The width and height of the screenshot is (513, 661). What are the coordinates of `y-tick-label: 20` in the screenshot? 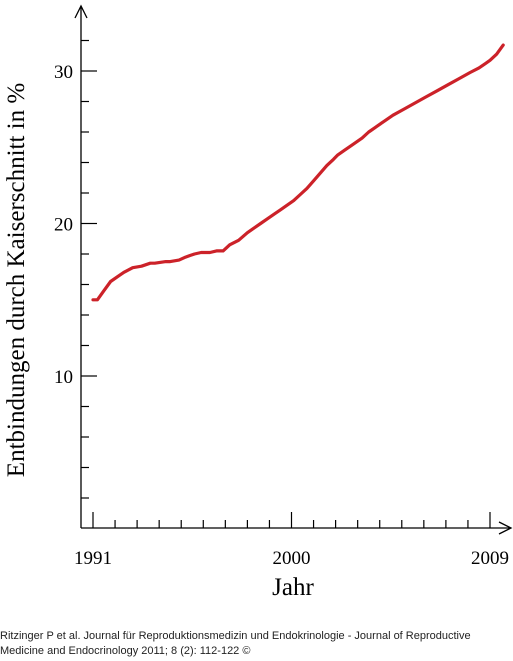 It's located at (63, 225).